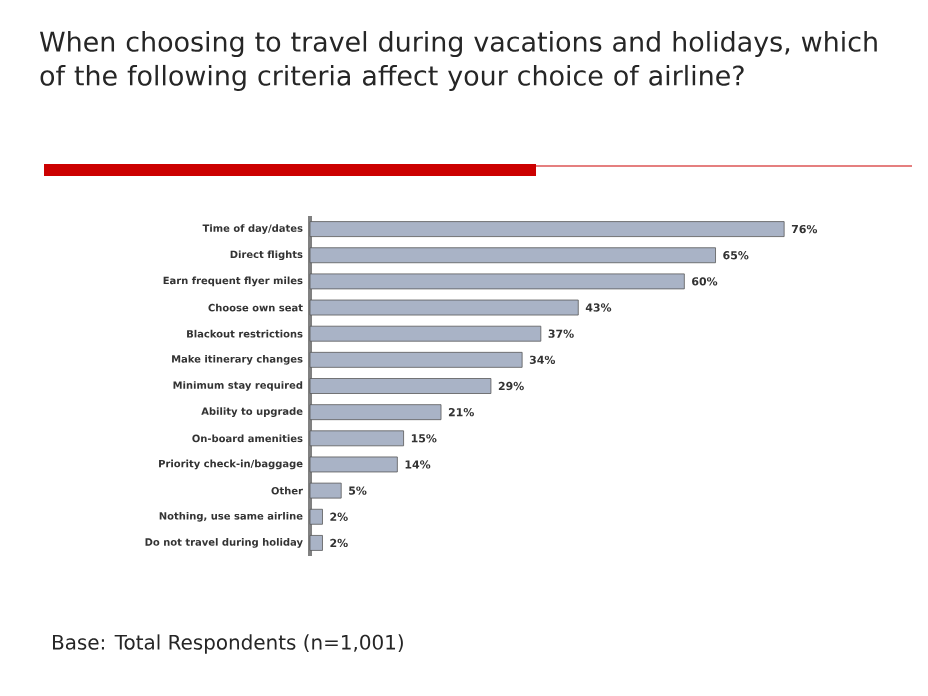  I want to click on text: Base: Total Respondents (n=1,001), so click(228, 644).